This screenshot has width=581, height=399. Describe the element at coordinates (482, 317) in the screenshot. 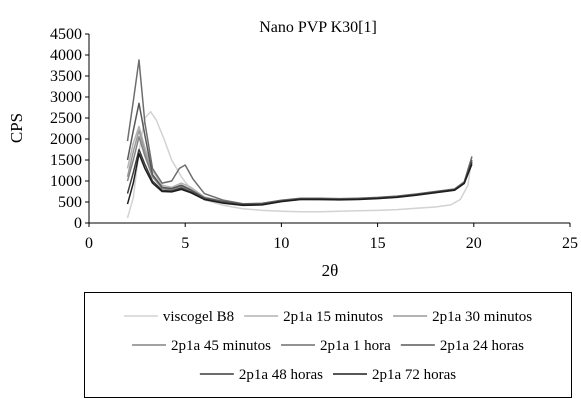

I see `legend-label-2p1a-30-minutos: 2p1a 30 minutos` at that location.